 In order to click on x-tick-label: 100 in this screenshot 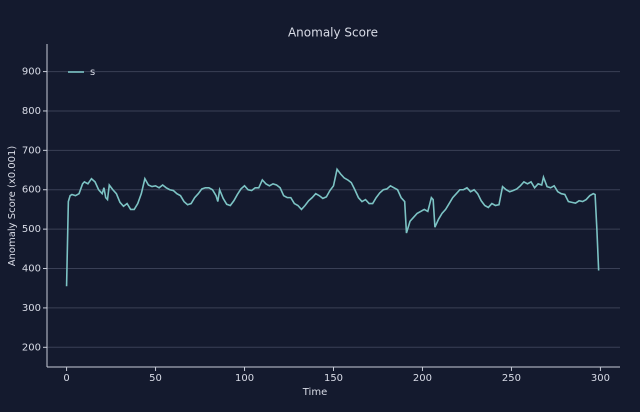, I will do `click(244, 378)`.